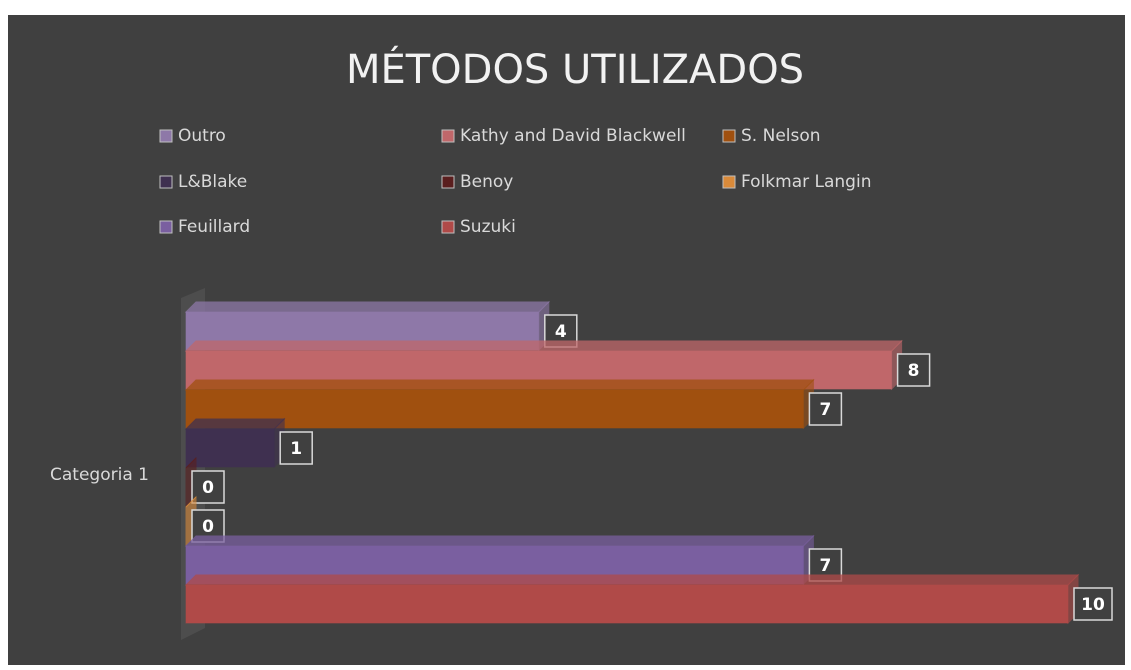  I want to click on legend-label: S. Nelson, so click(781, 136).